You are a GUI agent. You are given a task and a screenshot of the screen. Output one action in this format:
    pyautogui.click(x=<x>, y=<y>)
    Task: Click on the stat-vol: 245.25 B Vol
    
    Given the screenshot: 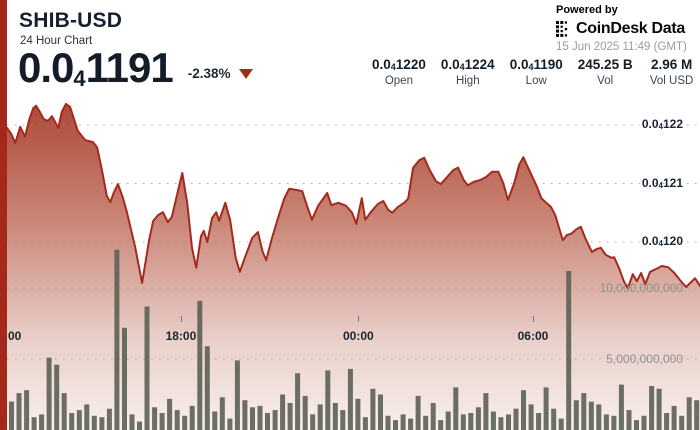 What is the action you would take?
    pyautogui.click(x=605, y=72)
    